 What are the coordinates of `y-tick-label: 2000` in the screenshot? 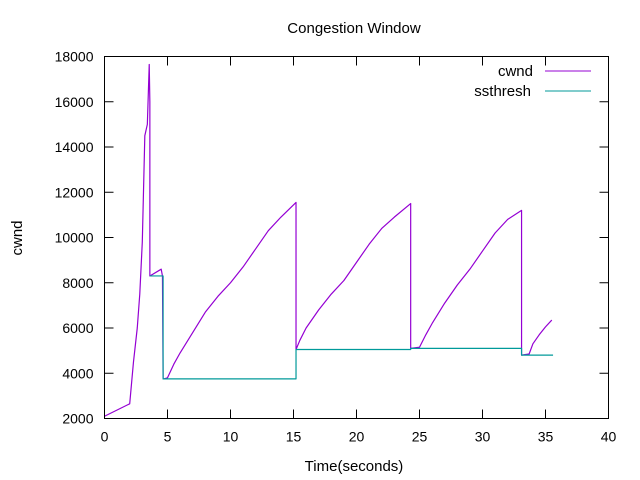 It's located at (77, 419).